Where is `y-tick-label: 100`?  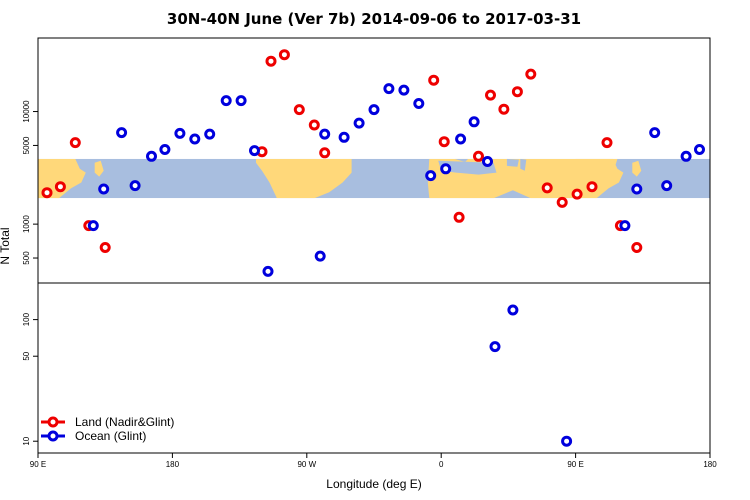 y-tick-label: 100 is located at coordinates (26, 319).